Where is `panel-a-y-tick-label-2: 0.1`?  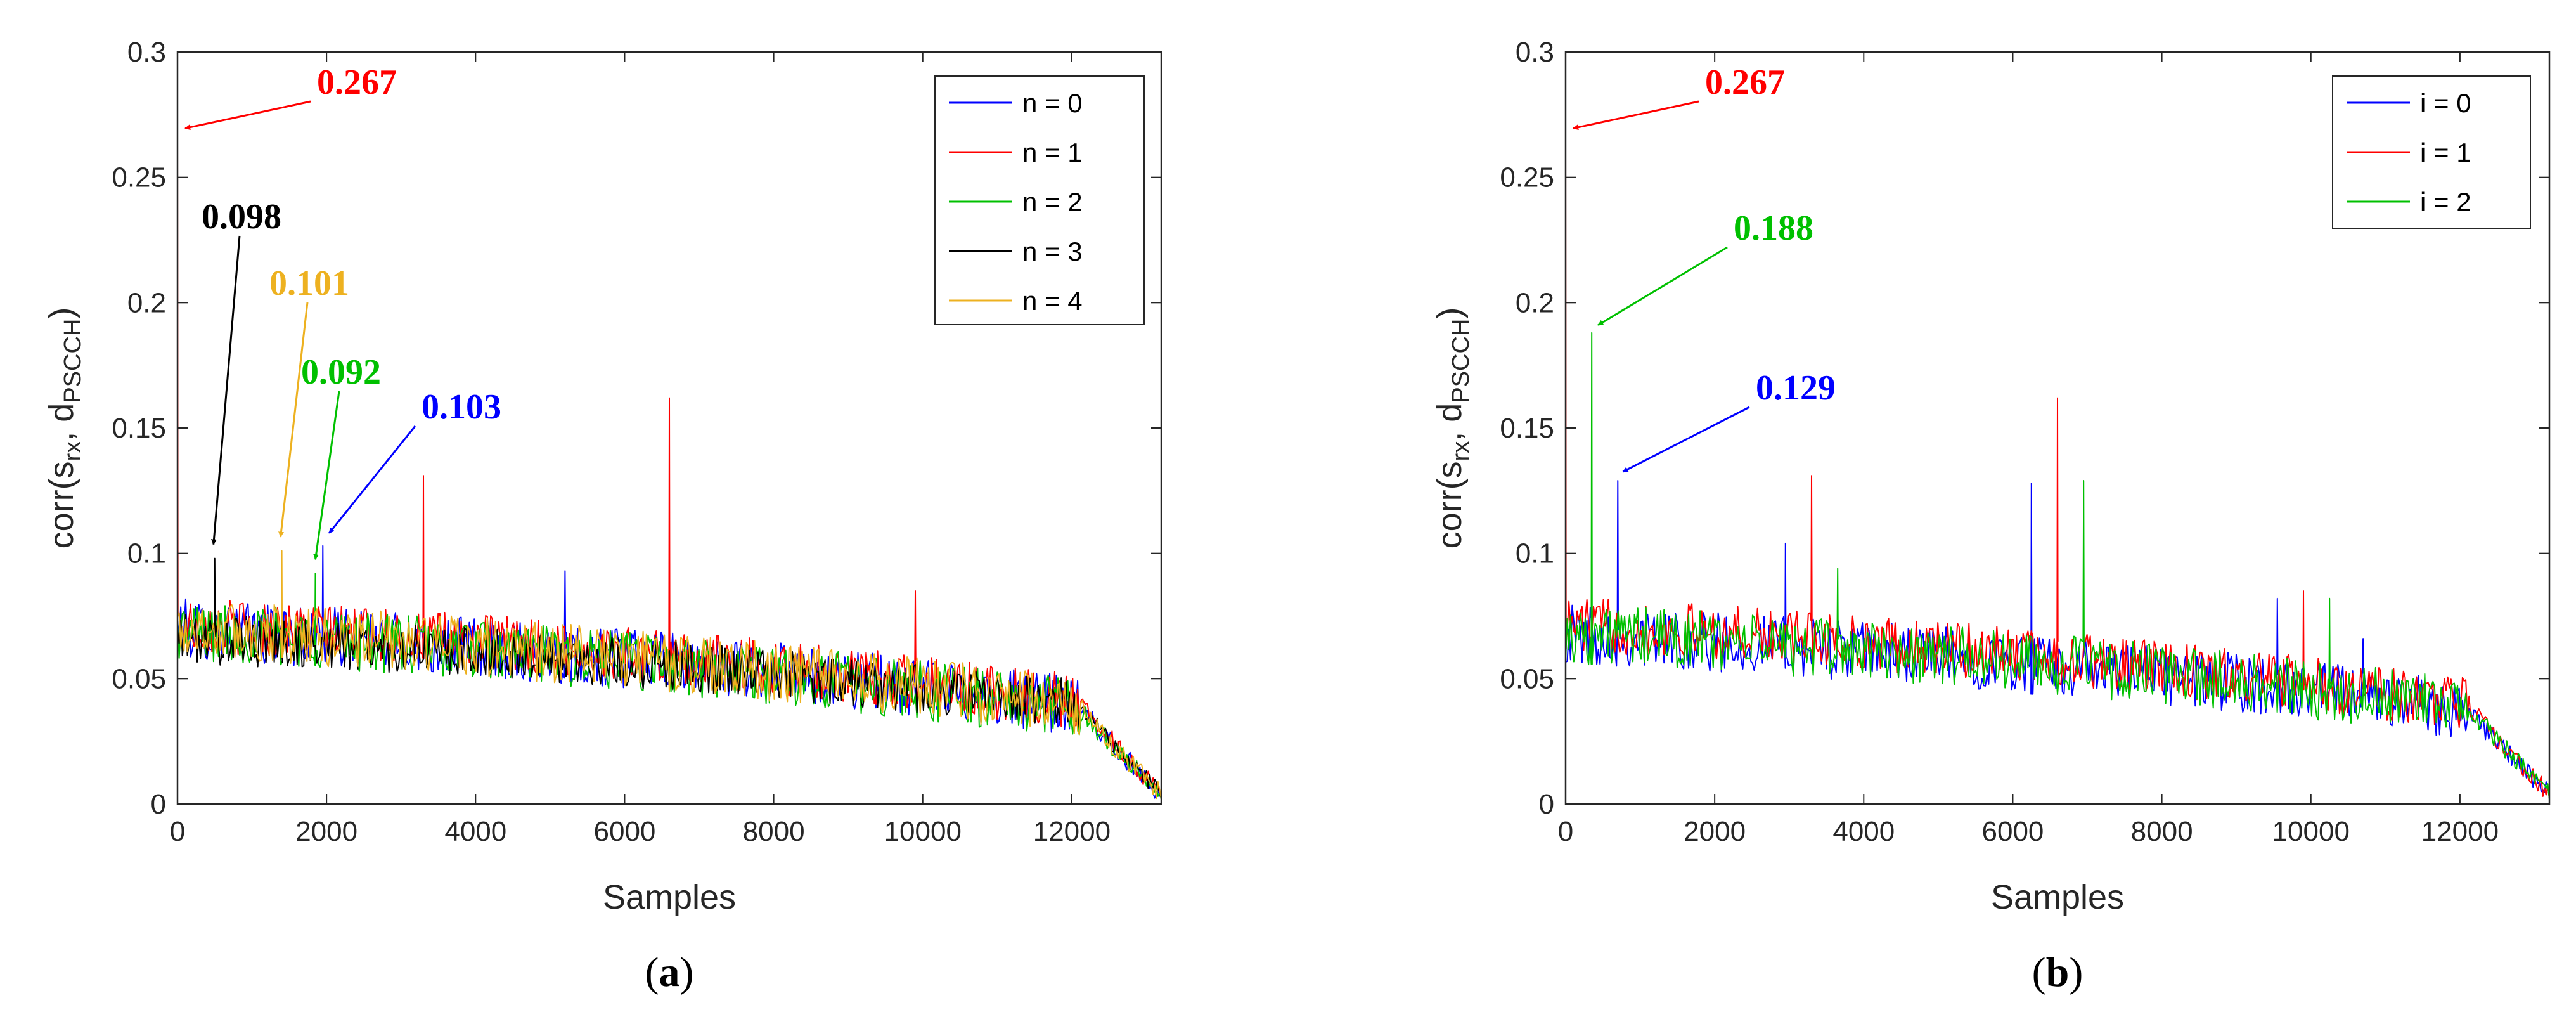 panel-a-y-tick-label-2: 0.1 is located at coordinates (146, 553).